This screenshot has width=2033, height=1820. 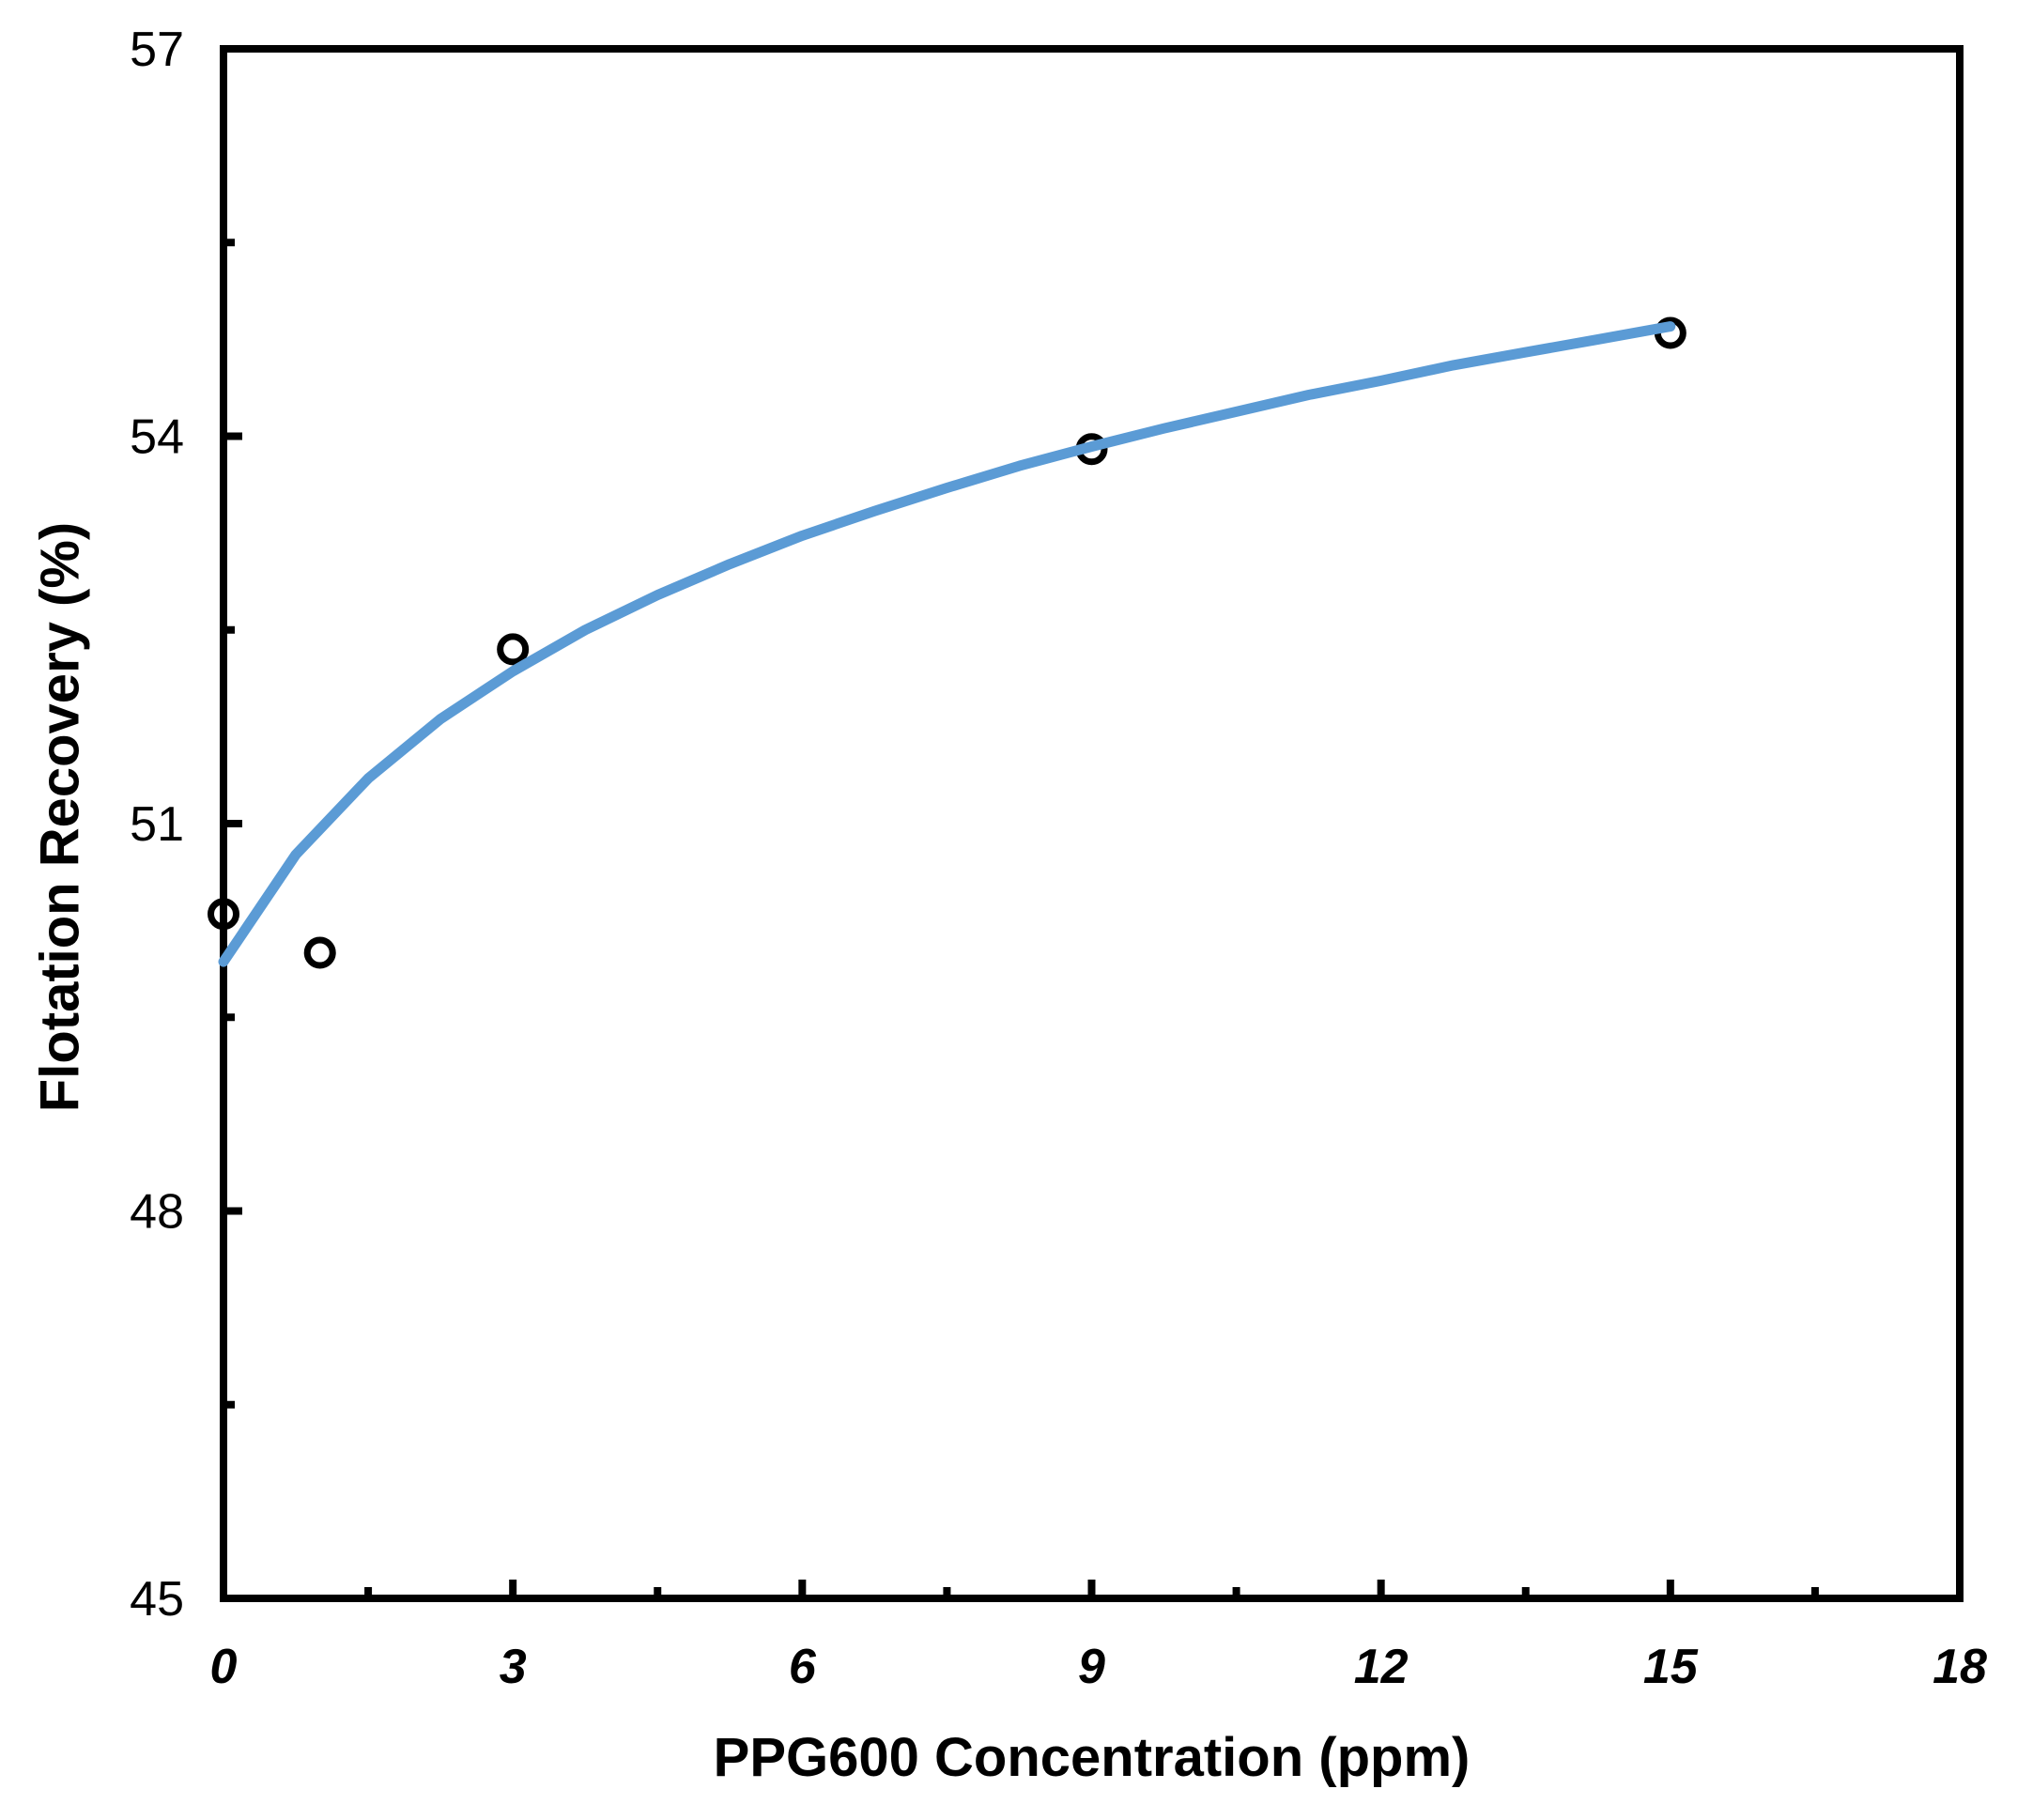 I want to click on y-tick-label: 51, so click(x=157, y=824).